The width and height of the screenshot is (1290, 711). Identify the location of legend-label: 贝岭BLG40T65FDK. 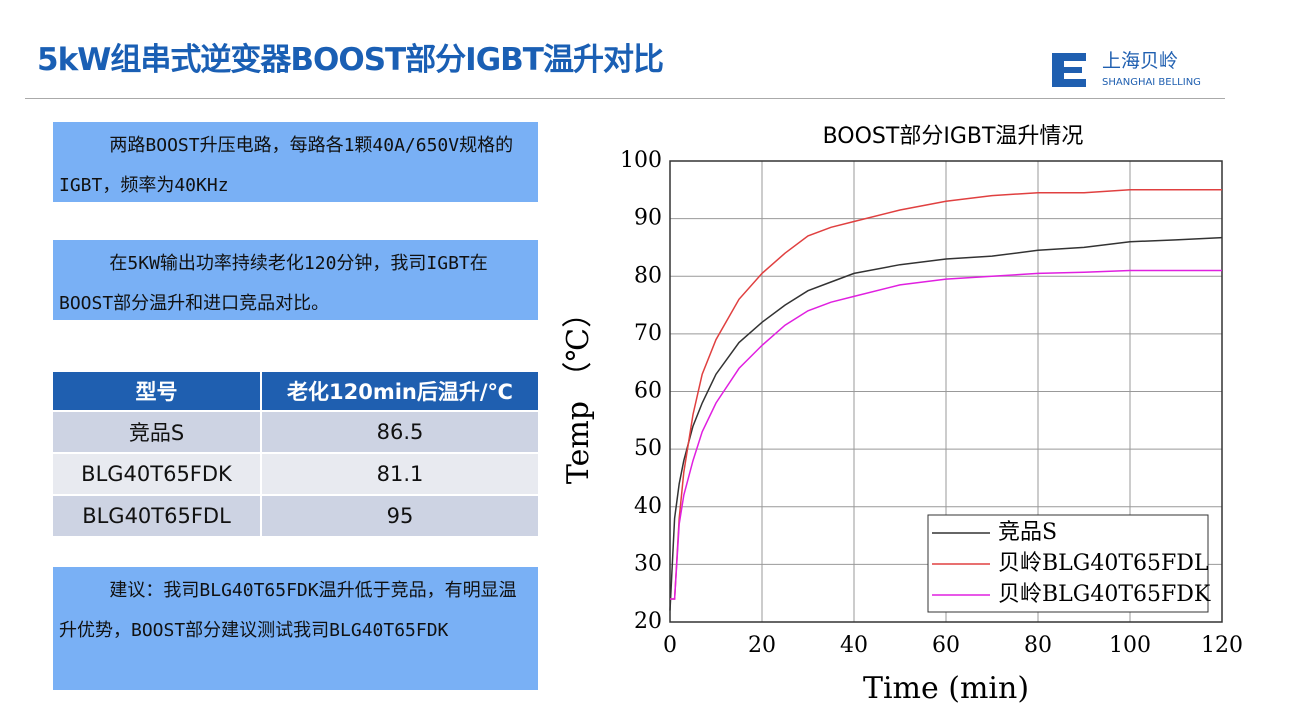
(1104, 594).